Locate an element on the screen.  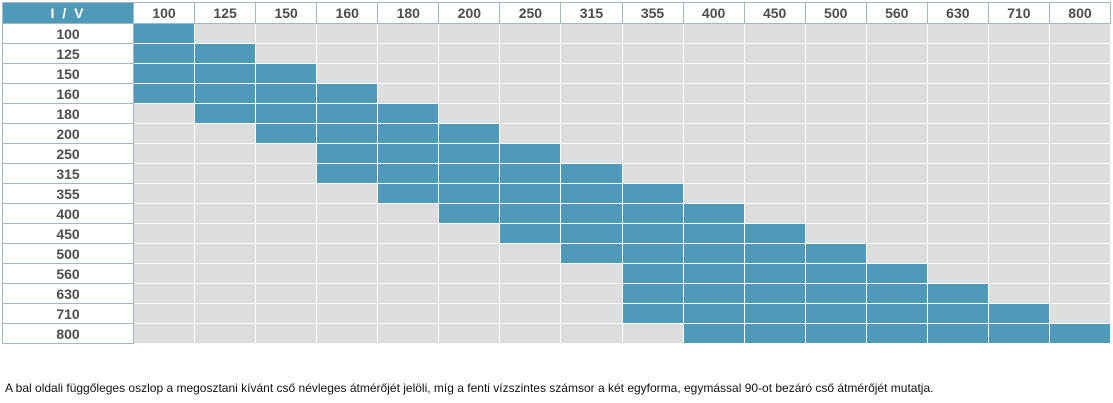
table-row: 400 is located at coordinates (557, 213).